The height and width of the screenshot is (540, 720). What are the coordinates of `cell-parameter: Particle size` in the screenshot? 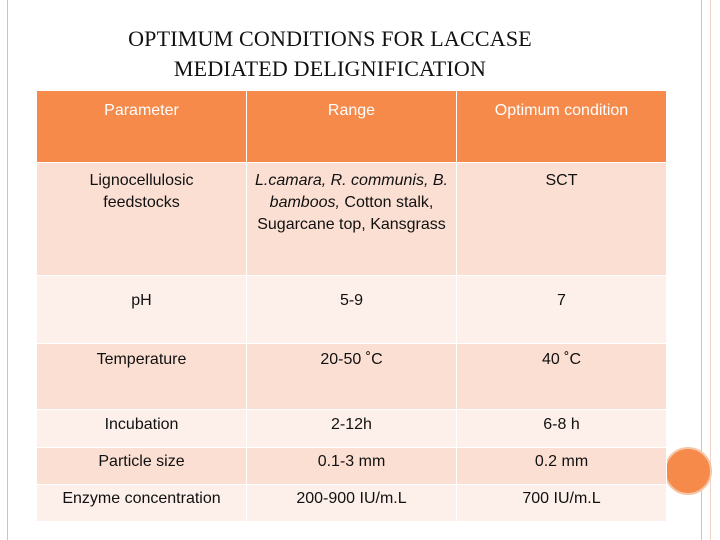 It's located at (141, 466).